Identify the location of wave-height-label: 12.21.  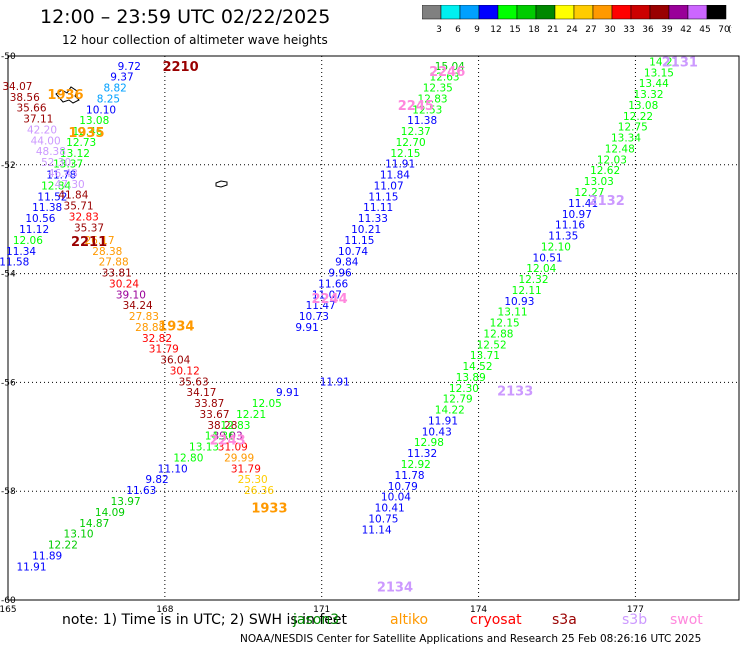
(251, 415).